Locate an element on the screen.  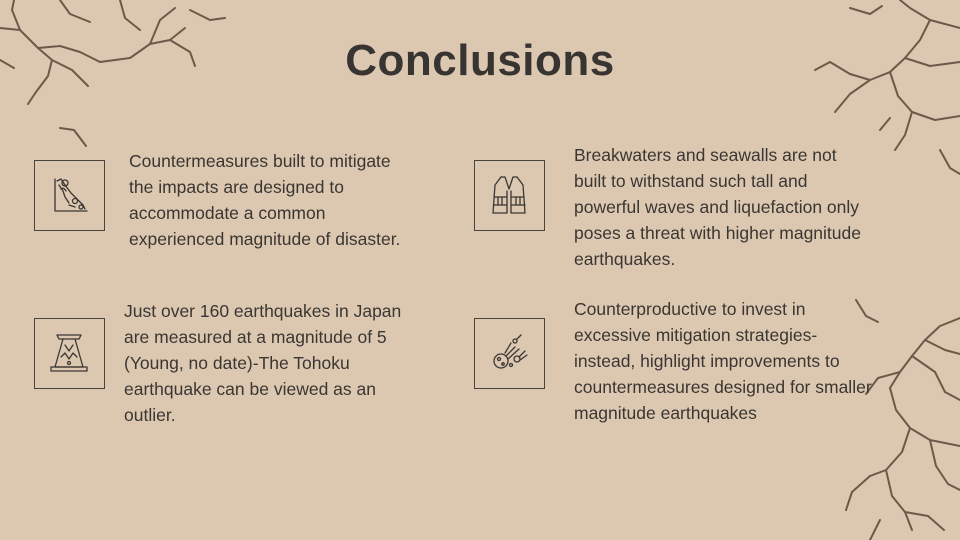
volcano-icon-box is located at coordinates (69, 353).